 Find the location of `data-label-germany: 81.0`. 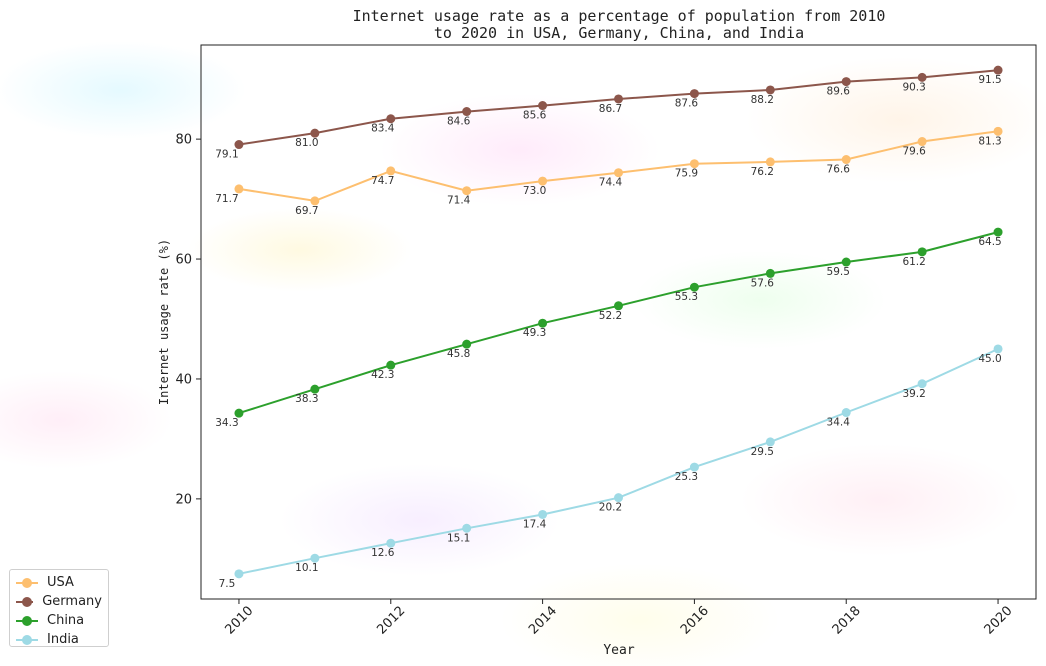

data-label-germany: 81.0 is located at coordinates (306, 143).